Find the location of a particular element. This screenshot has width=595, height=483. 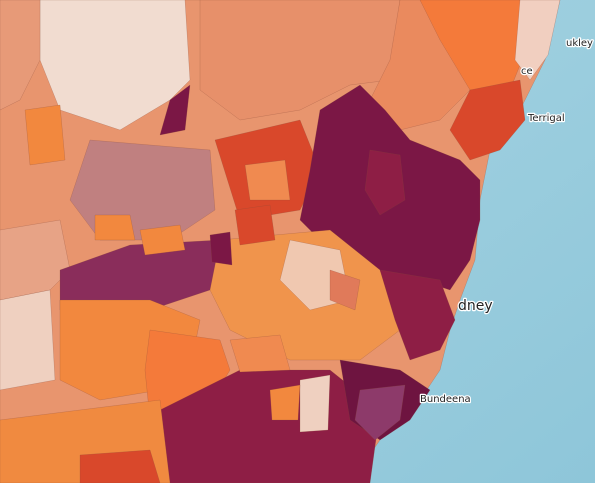

place-label: ukley is located at coordinates (579, 43).